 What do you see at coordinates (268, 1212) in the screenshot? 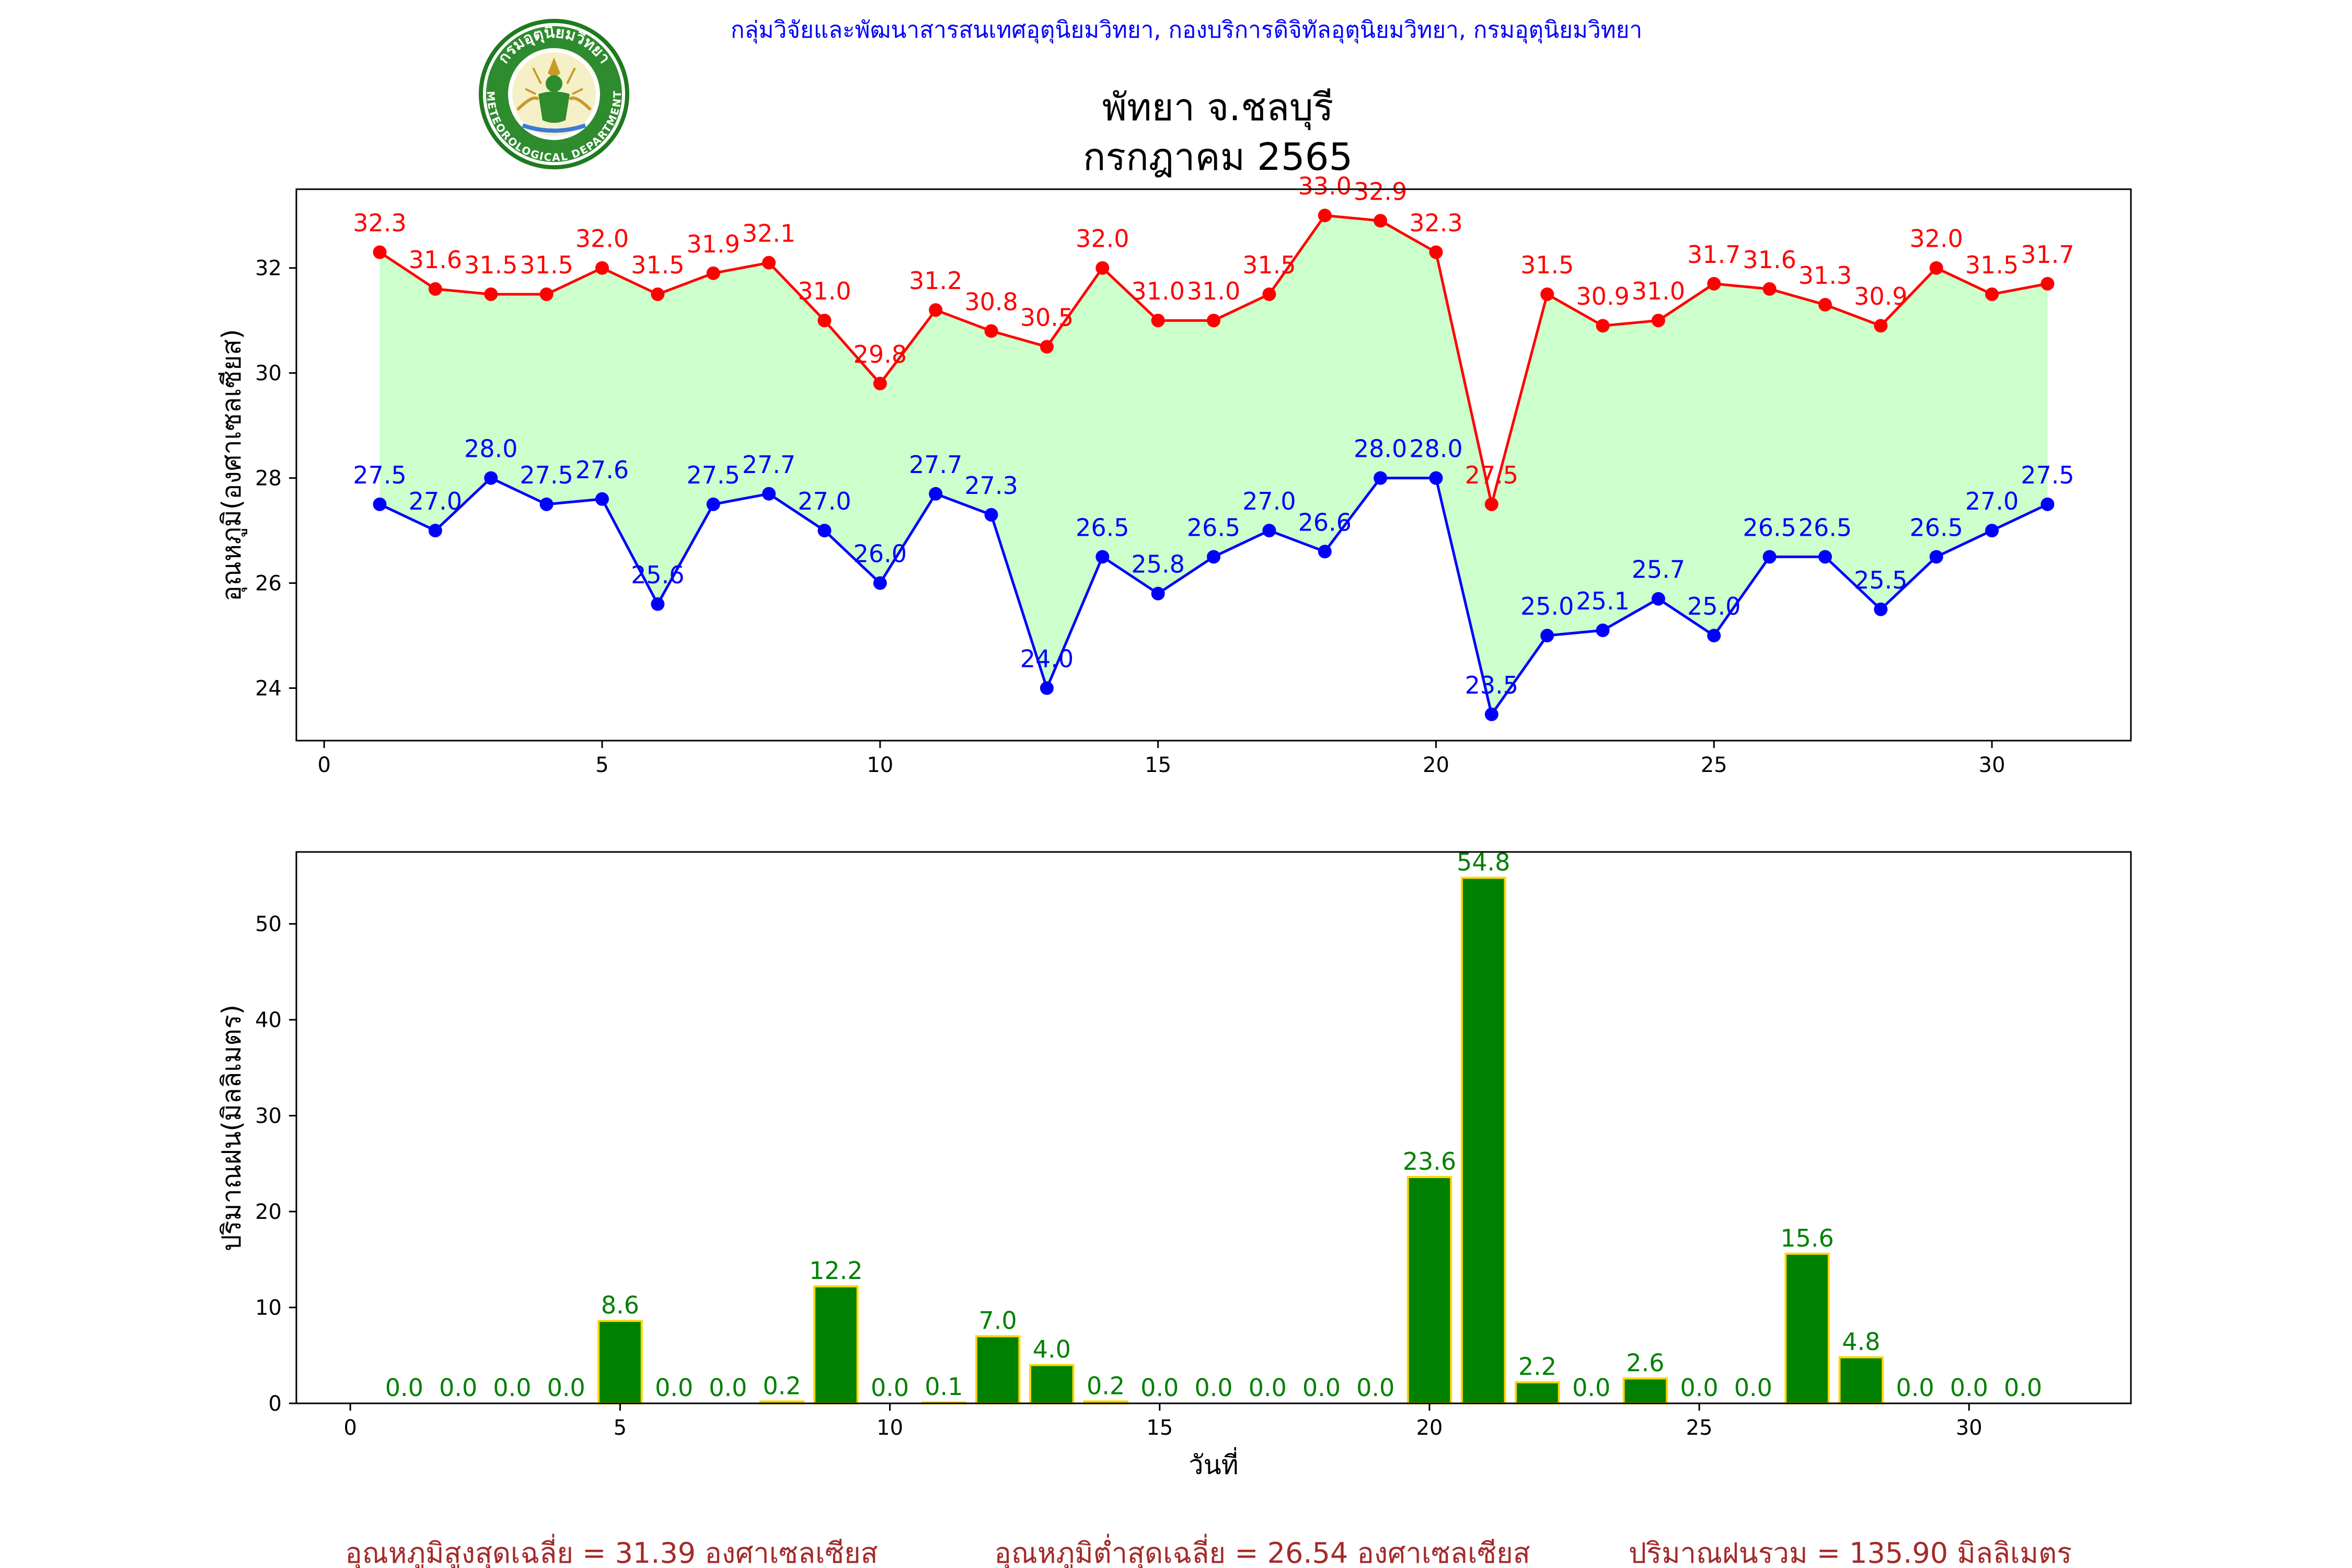
I see `rain-y-tick-label: 20` at bounding box center [268, 1212].